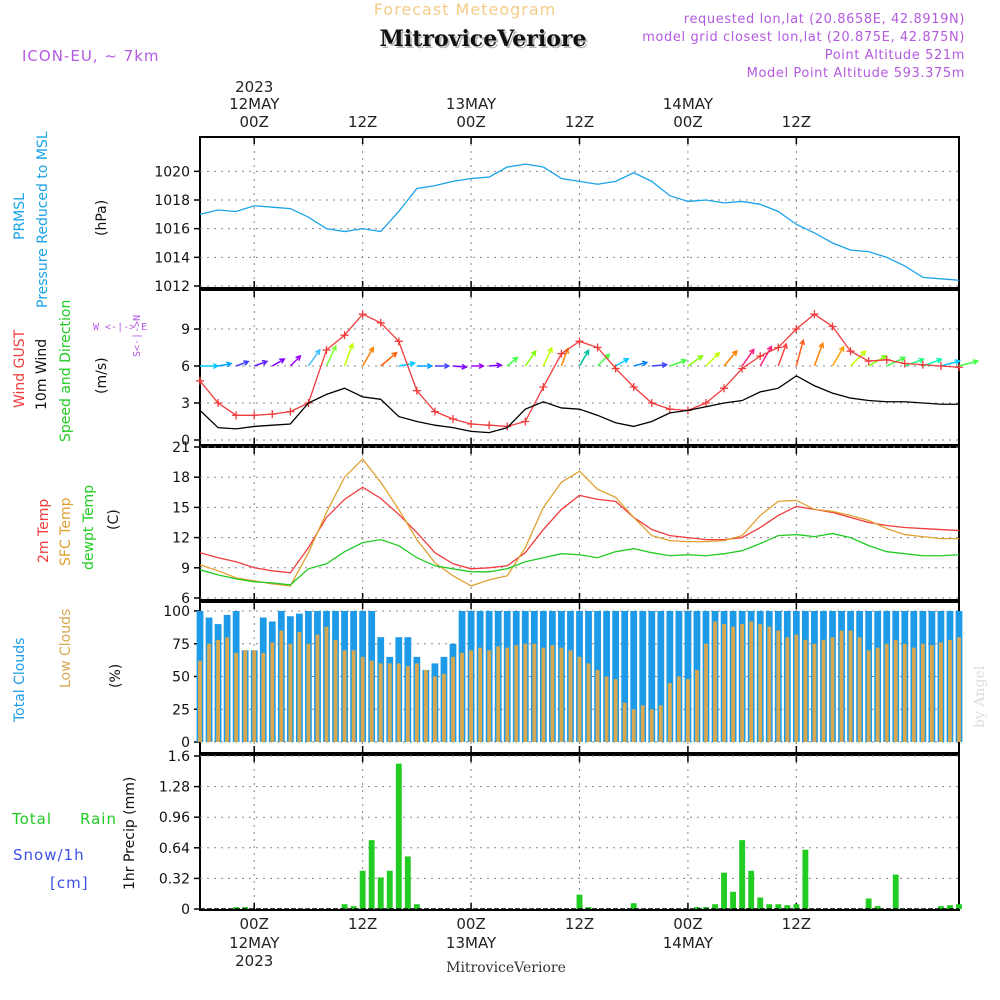 The height and width of the screenshot is (1000, 1000). I want to click on p5-unit: 1hr Precip (mm), so click(130, 833).